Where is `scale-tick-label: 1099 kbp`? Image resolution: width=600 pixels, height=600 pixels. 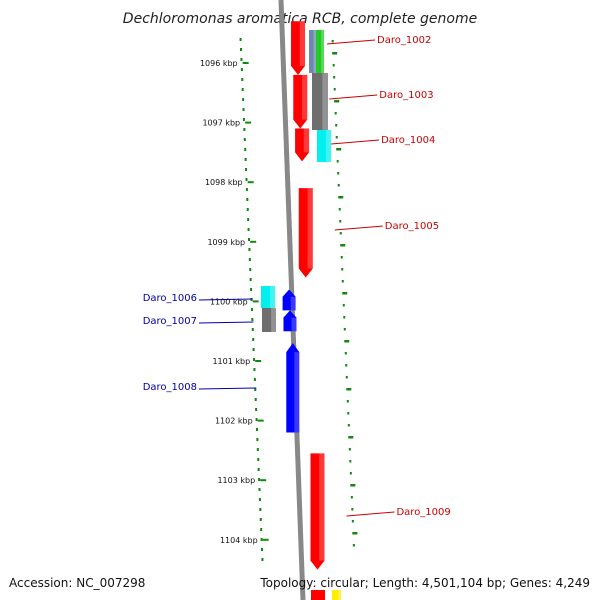
scale-tick-label: 1099 kbp is located at coordinates (226, 242).